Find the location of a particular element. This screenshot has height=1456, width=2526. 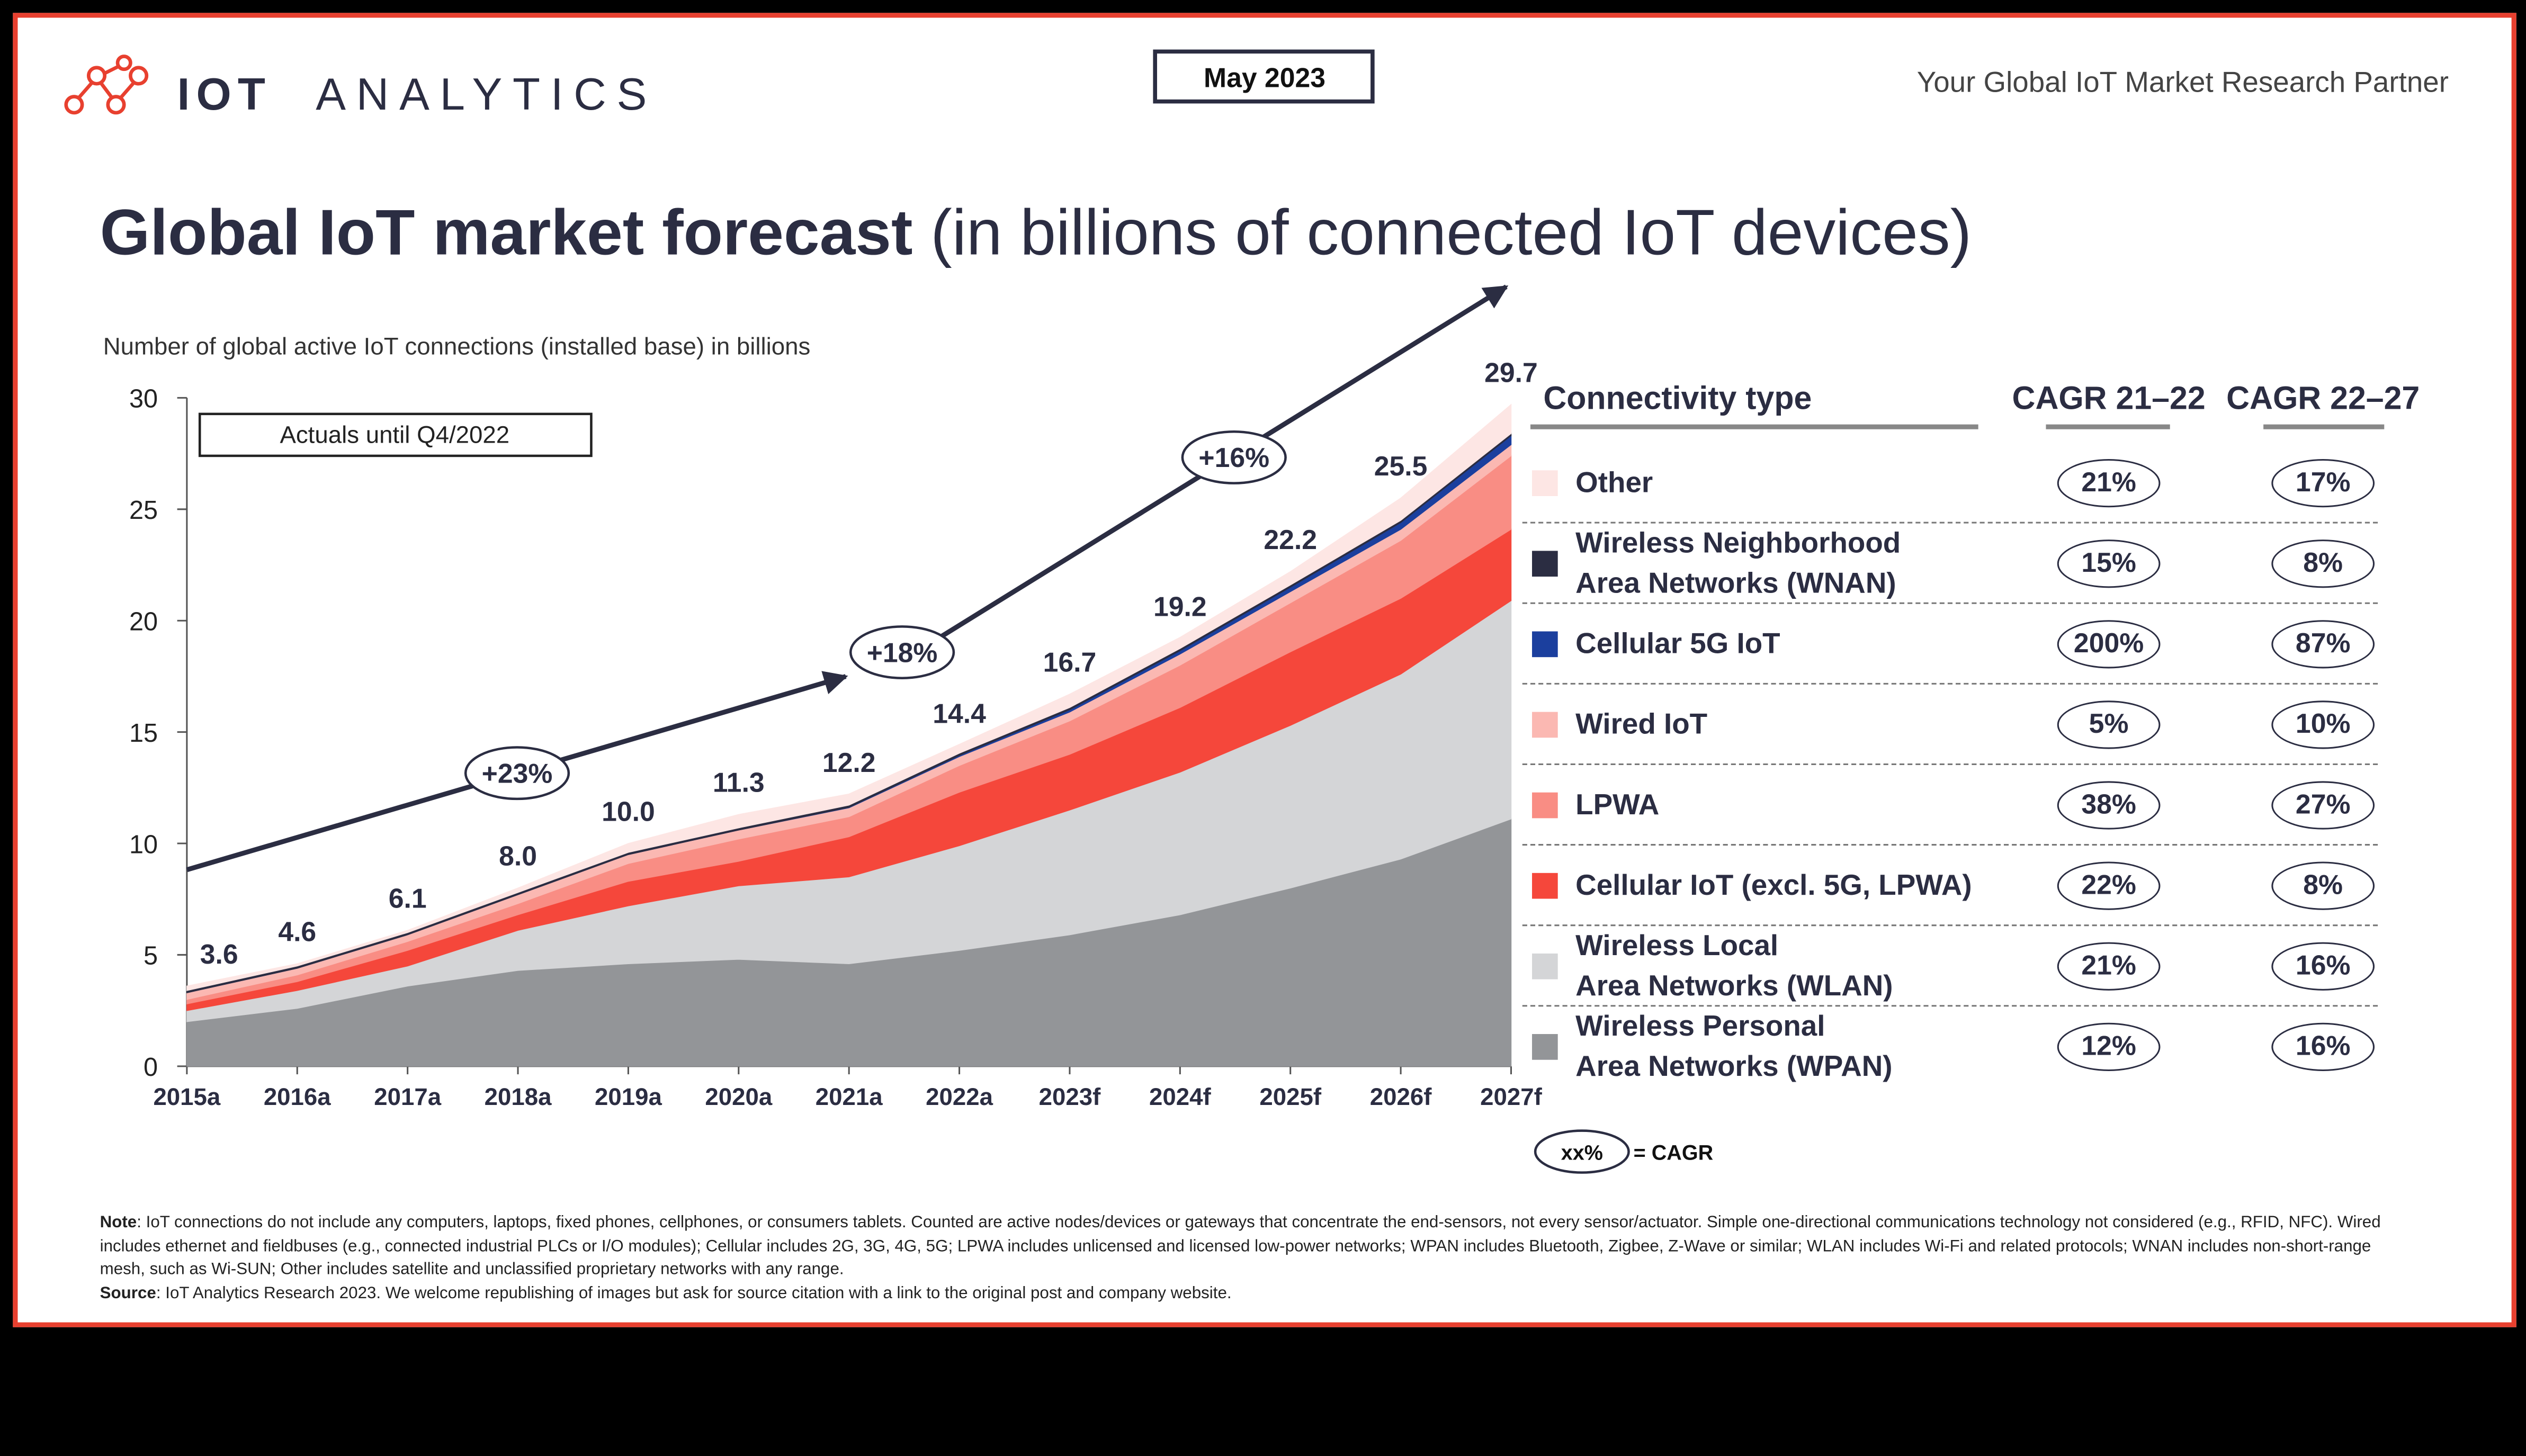

total-label: 19.2 is located at coordinates (1180, 606).